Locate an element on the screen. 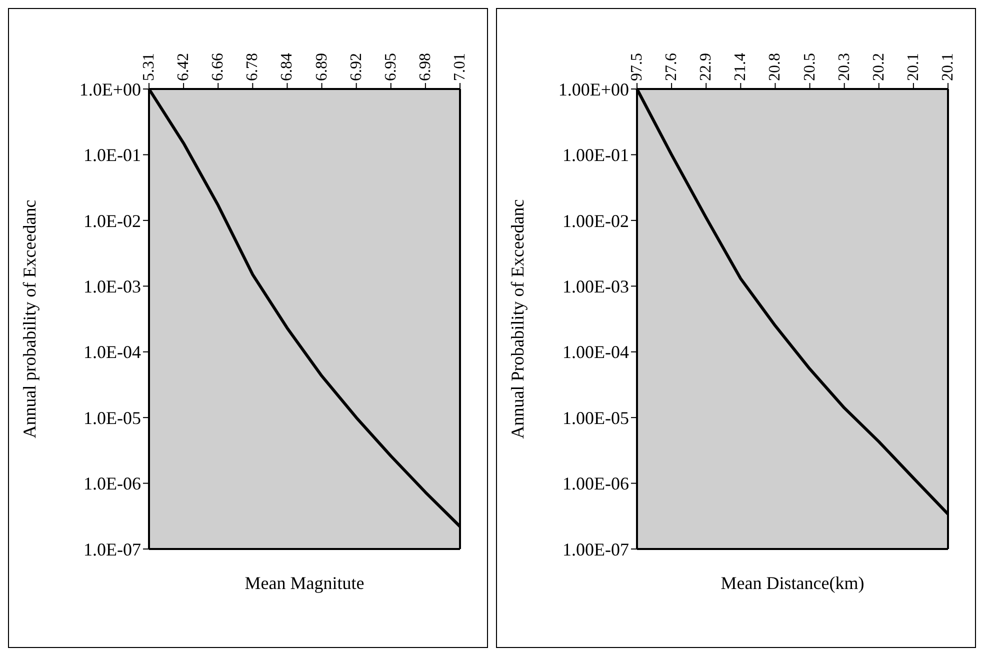 The width and height of the screenshot is (998, 662). x-tick-label: 6.89 is located at coordinates (321, 67).